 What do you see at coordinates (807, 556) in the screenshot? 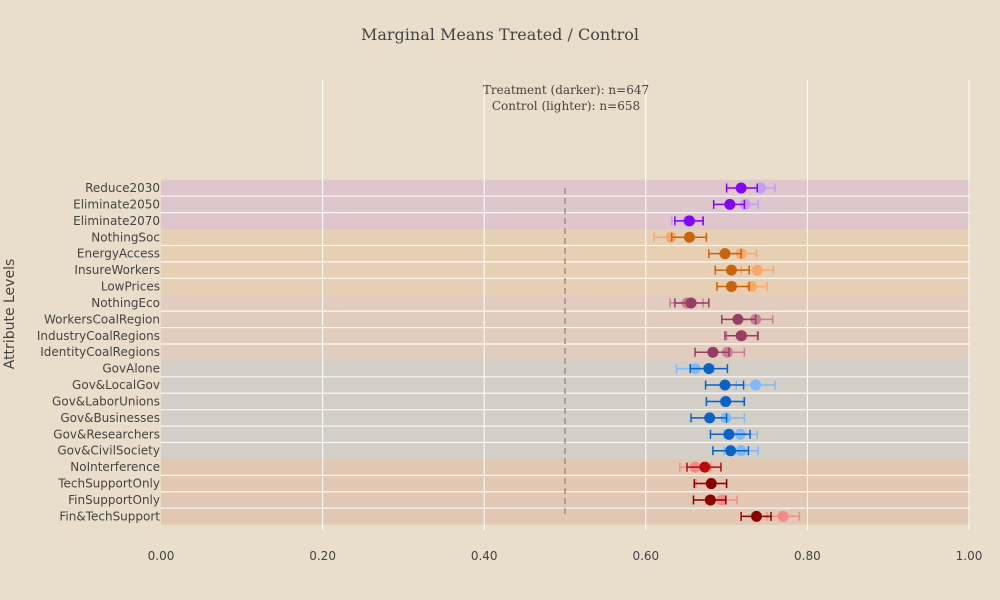
I see `x-tick-label: 0.80` at bounding box center [807, 556].